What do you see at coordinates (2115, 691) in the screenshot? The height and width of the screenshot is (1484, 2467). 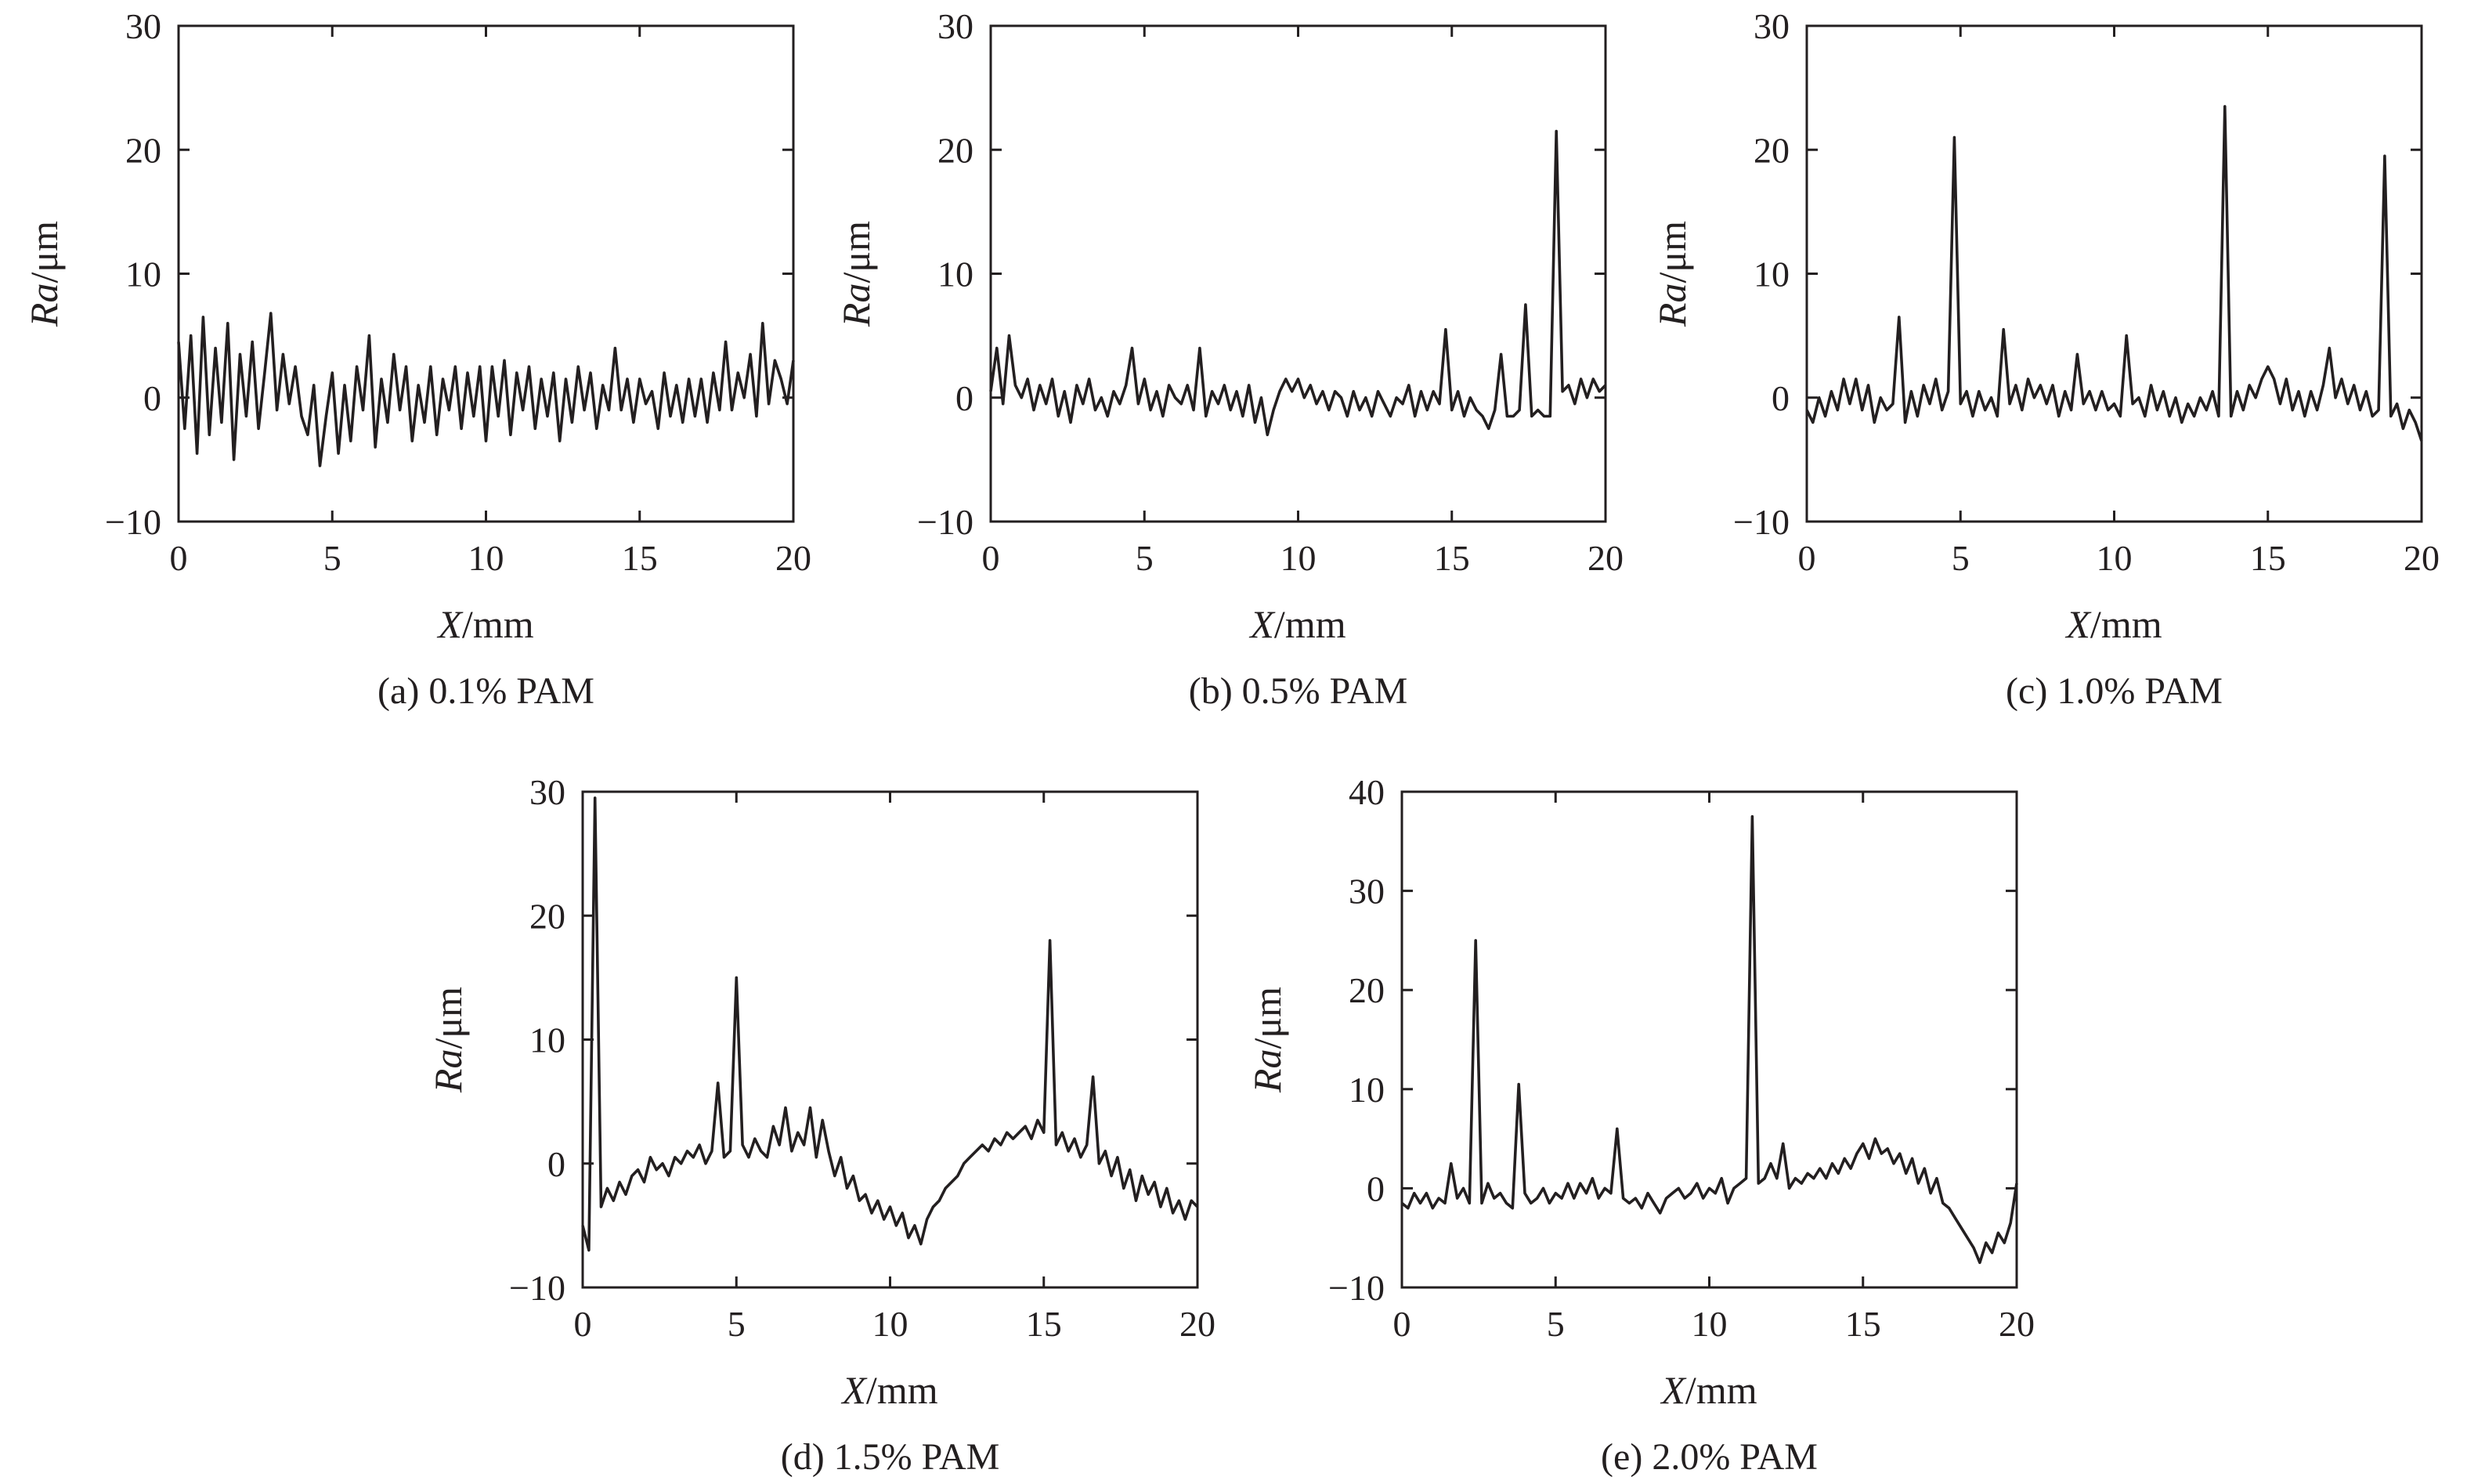 I see `panel-caption: (c) 1.0% PAM` at bounding box center [2115, 691].